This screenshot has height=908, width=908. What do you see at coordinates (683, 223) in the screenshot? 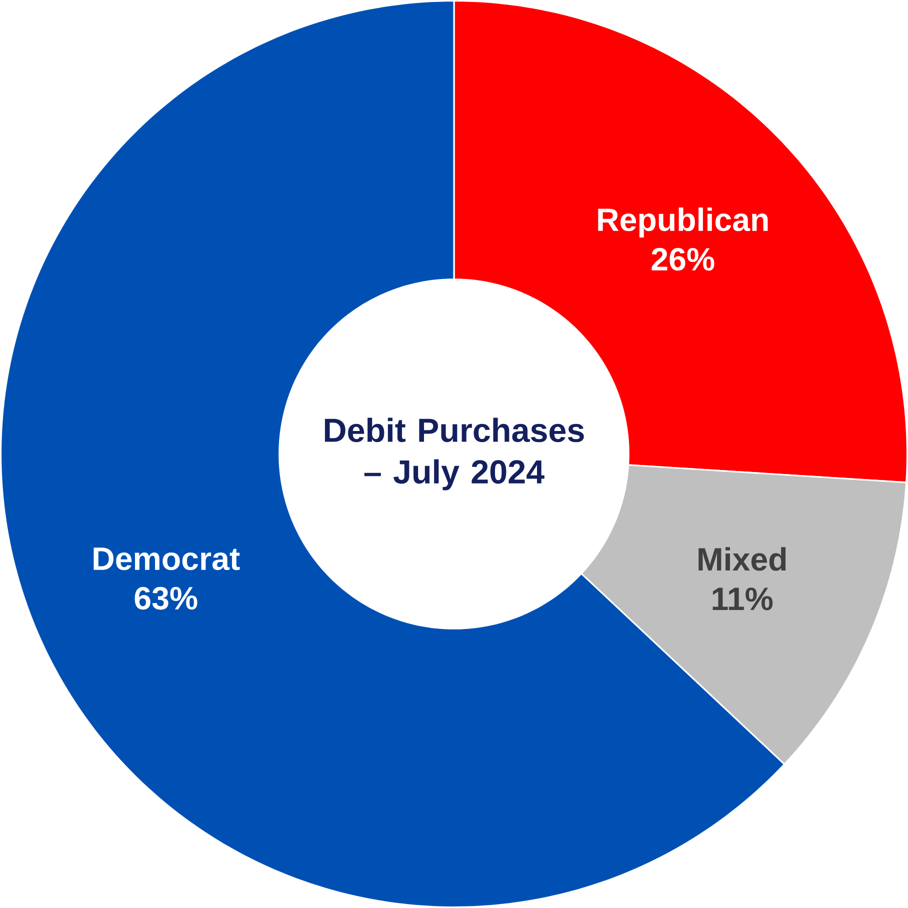
I see `slice-label: Republican` at bounding box center [683, 223].